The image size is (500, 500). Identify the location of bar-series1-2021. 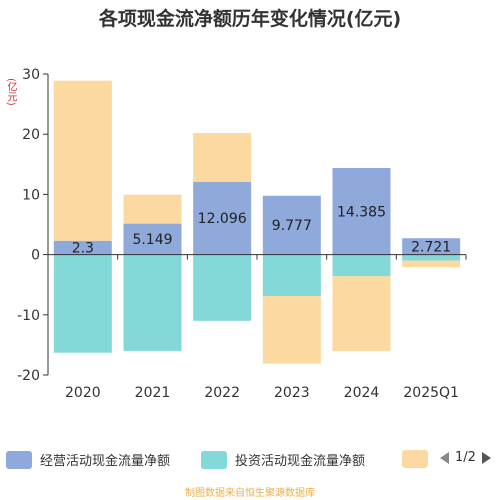
(152, 239).